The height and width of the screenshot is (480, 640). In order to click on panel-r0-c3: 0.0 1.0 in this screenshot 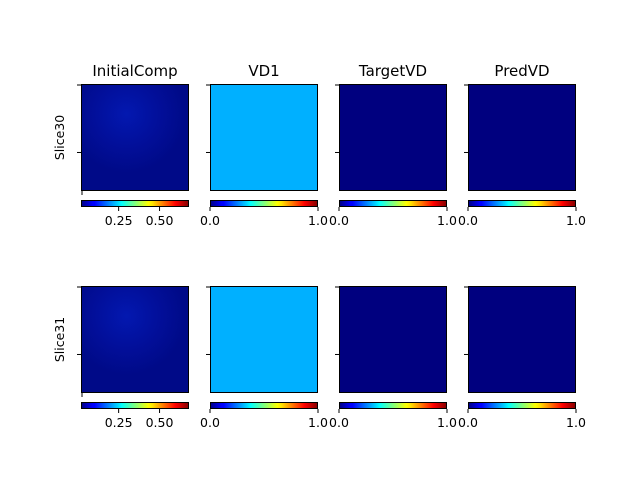, I will do `click(522, 156)`.